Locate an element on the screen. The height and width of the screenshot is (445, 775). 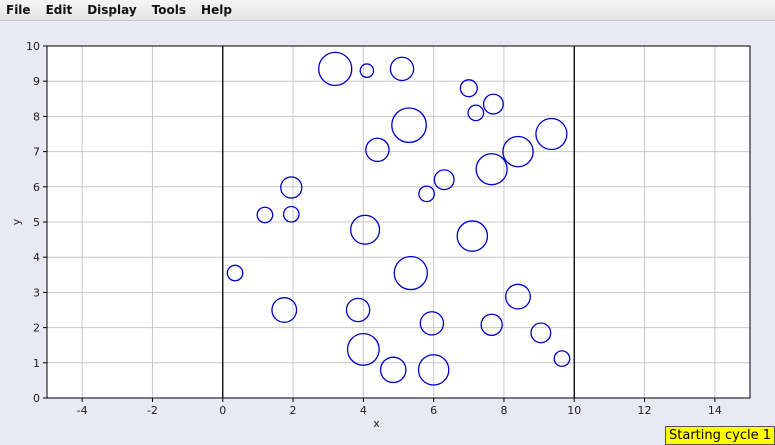
x-tick-label: 0 is located at coordinates (222, 410).